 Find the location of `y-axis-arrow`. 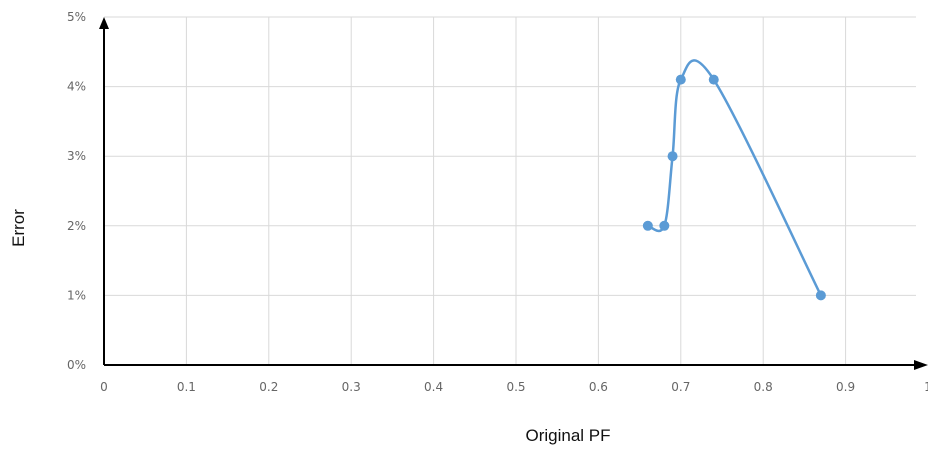

y-axis-arrow is located at coordinates (104, 23).